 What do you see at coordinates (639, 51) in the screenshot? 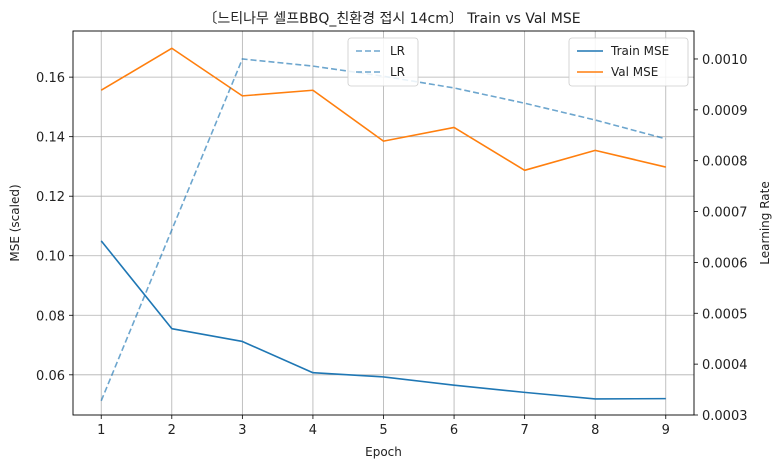
I see `legend-entry-label: Train MSE` at bounding box center [639, 51].